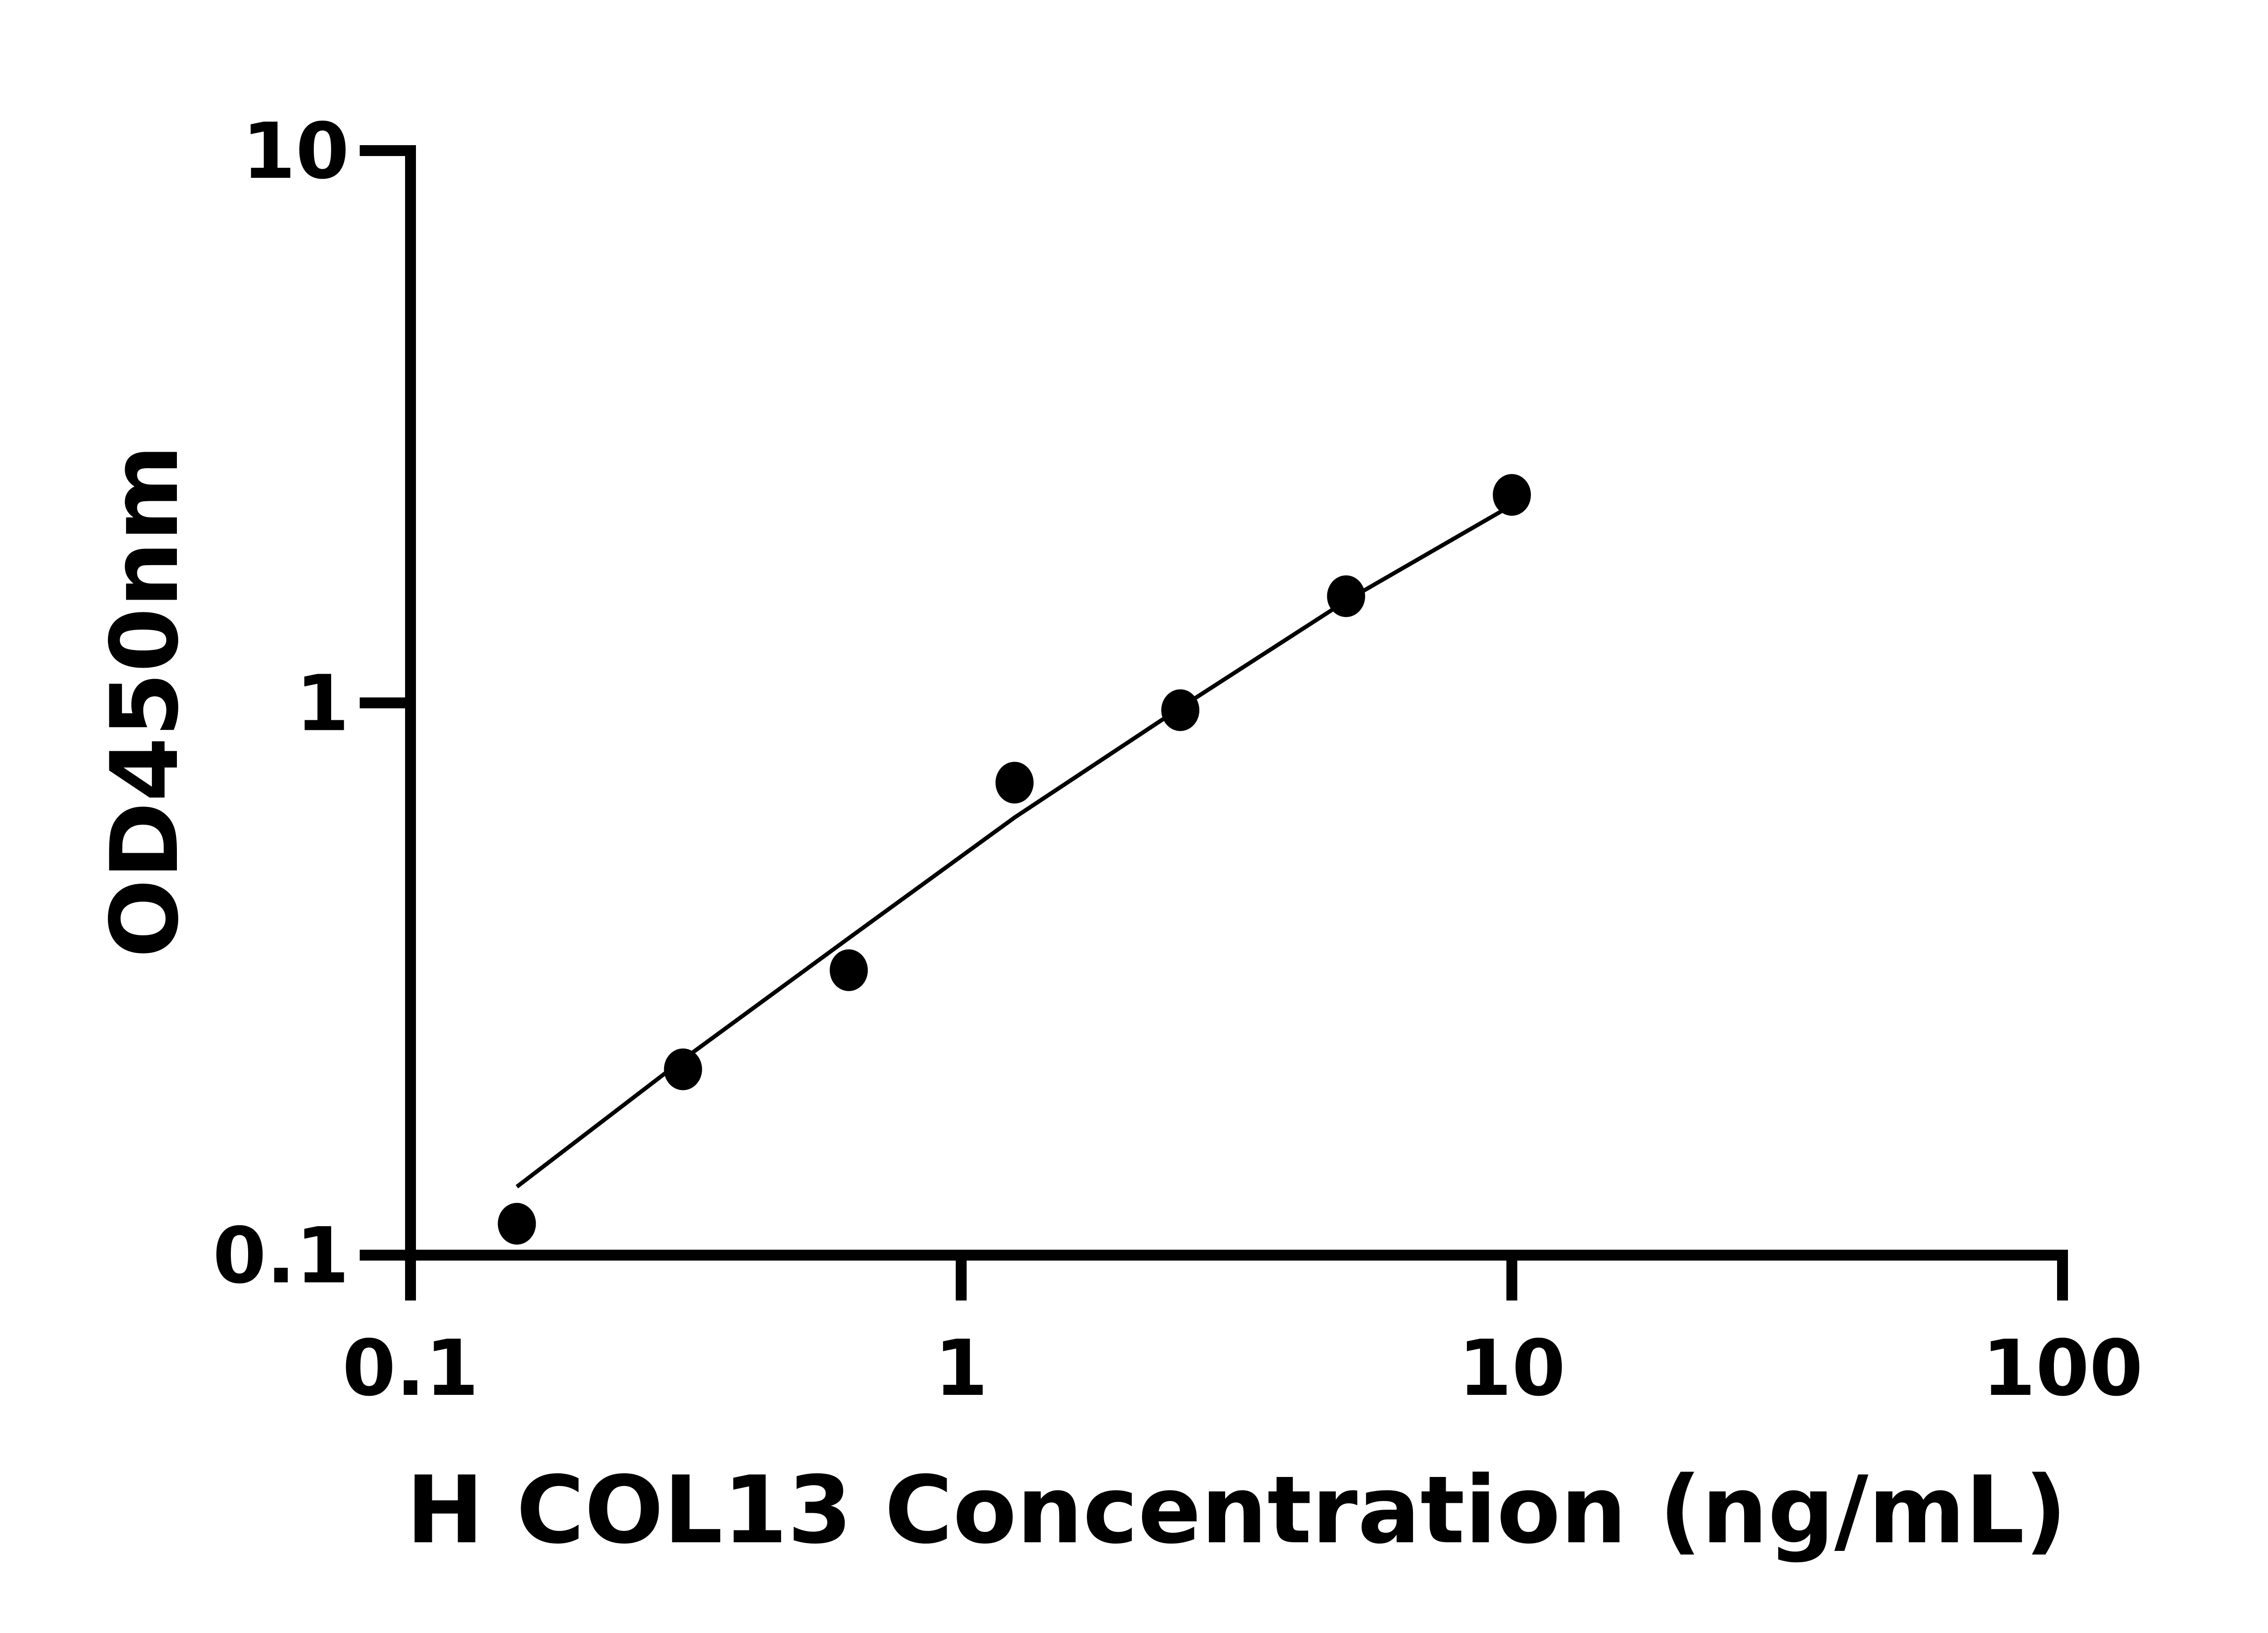 The width and height of the screenshot is (2268, 1633). I want to click on y-axis-title: OD450nm, so click(145, 701).